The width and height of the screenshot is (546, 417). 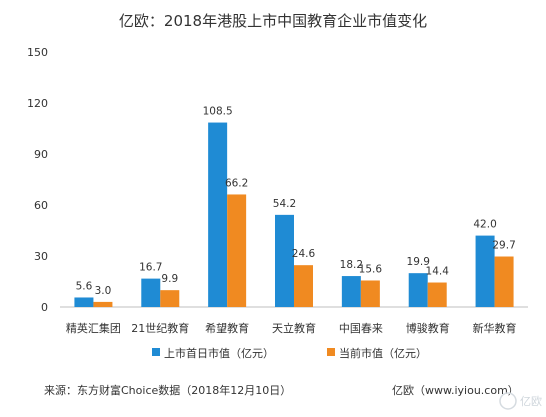 What do you see at coordinates (218, 112) in the screenshot?
I see `data-label: 108.5` at bounding box center [218, 112].